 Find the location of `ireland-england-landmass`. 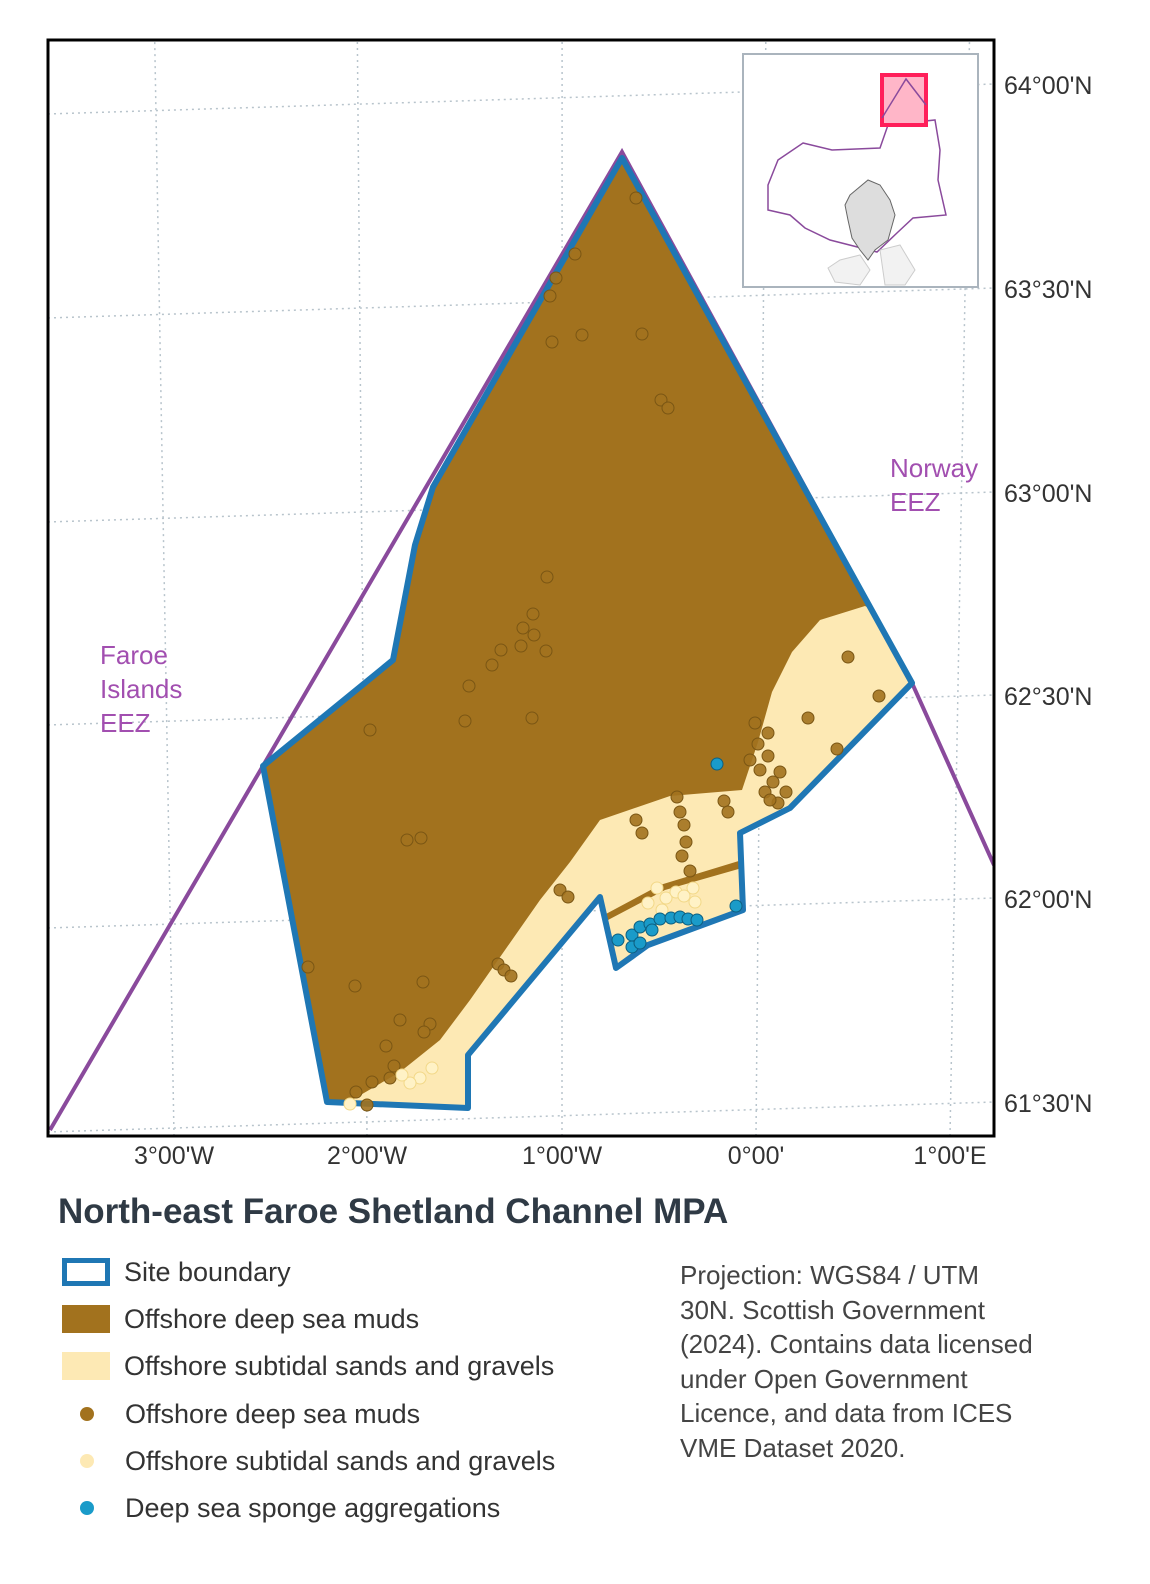

ireland-england-landmass is located at coordinates (871, 265).